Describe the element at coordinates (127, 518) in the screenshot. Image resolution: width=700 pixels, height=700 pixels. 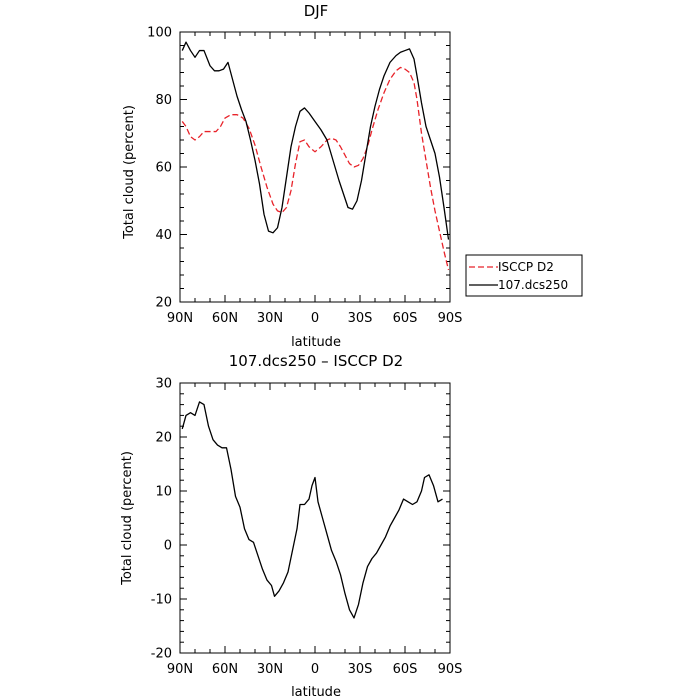
I see `difference-ylabel: Total cloud (percent)` at that location.